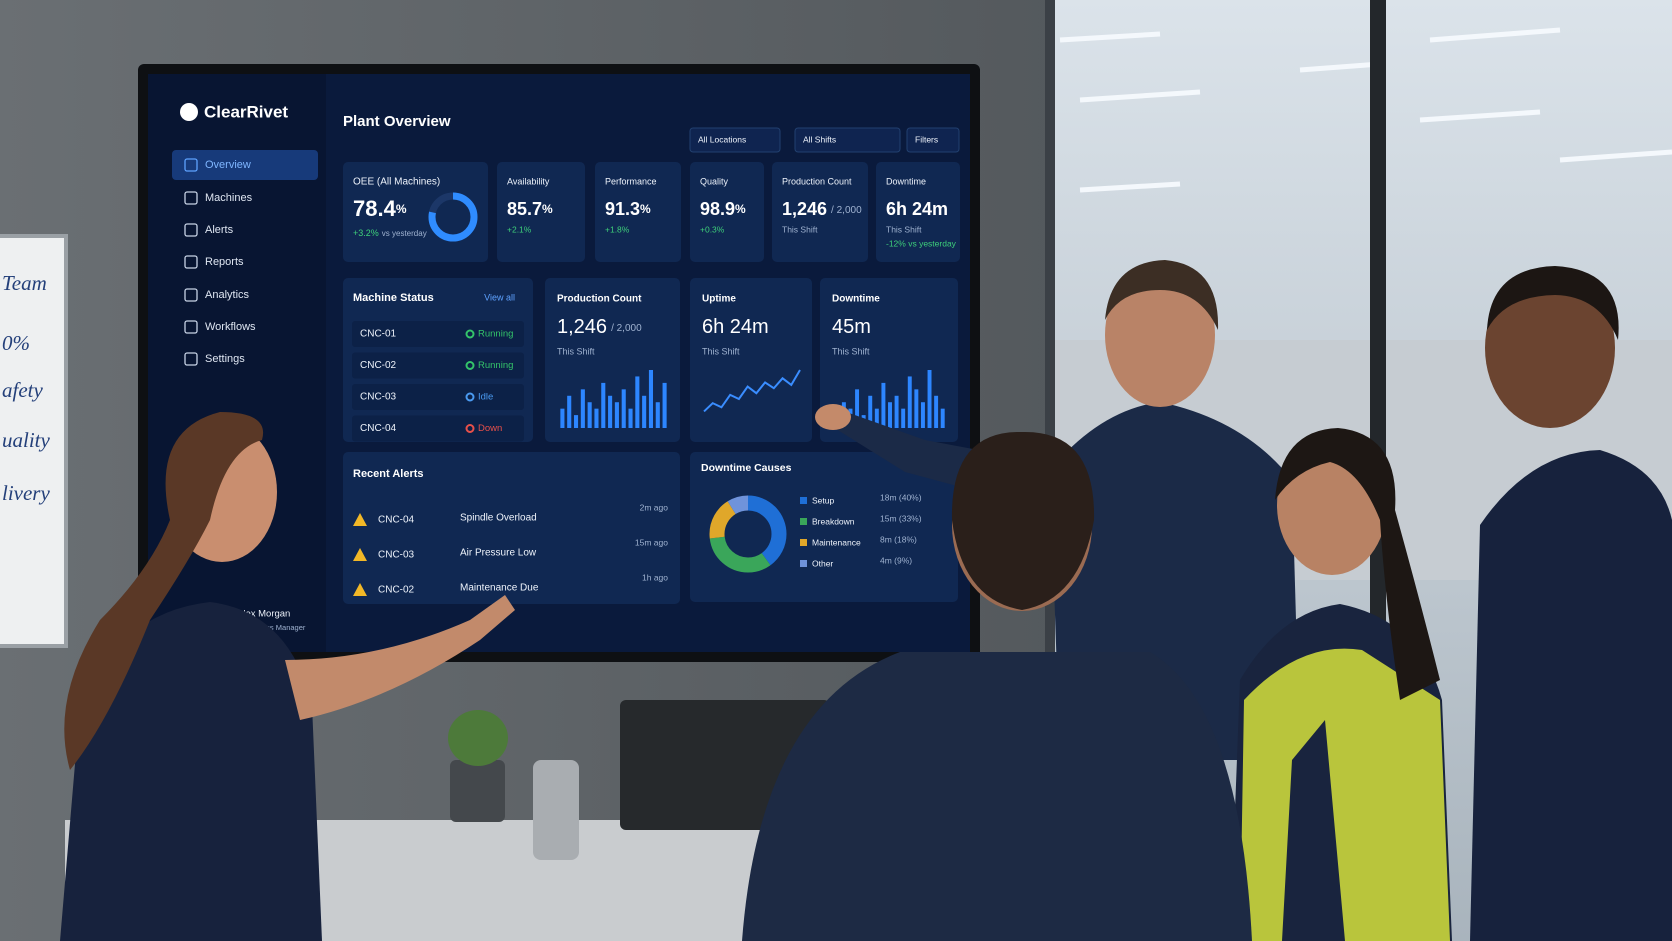 This screenshot has height=941, width=1672. What do you see at coordinates (397, 121) in the screenshot?
I see `page-title: Plant Overview` at bounding box center [397, 121].